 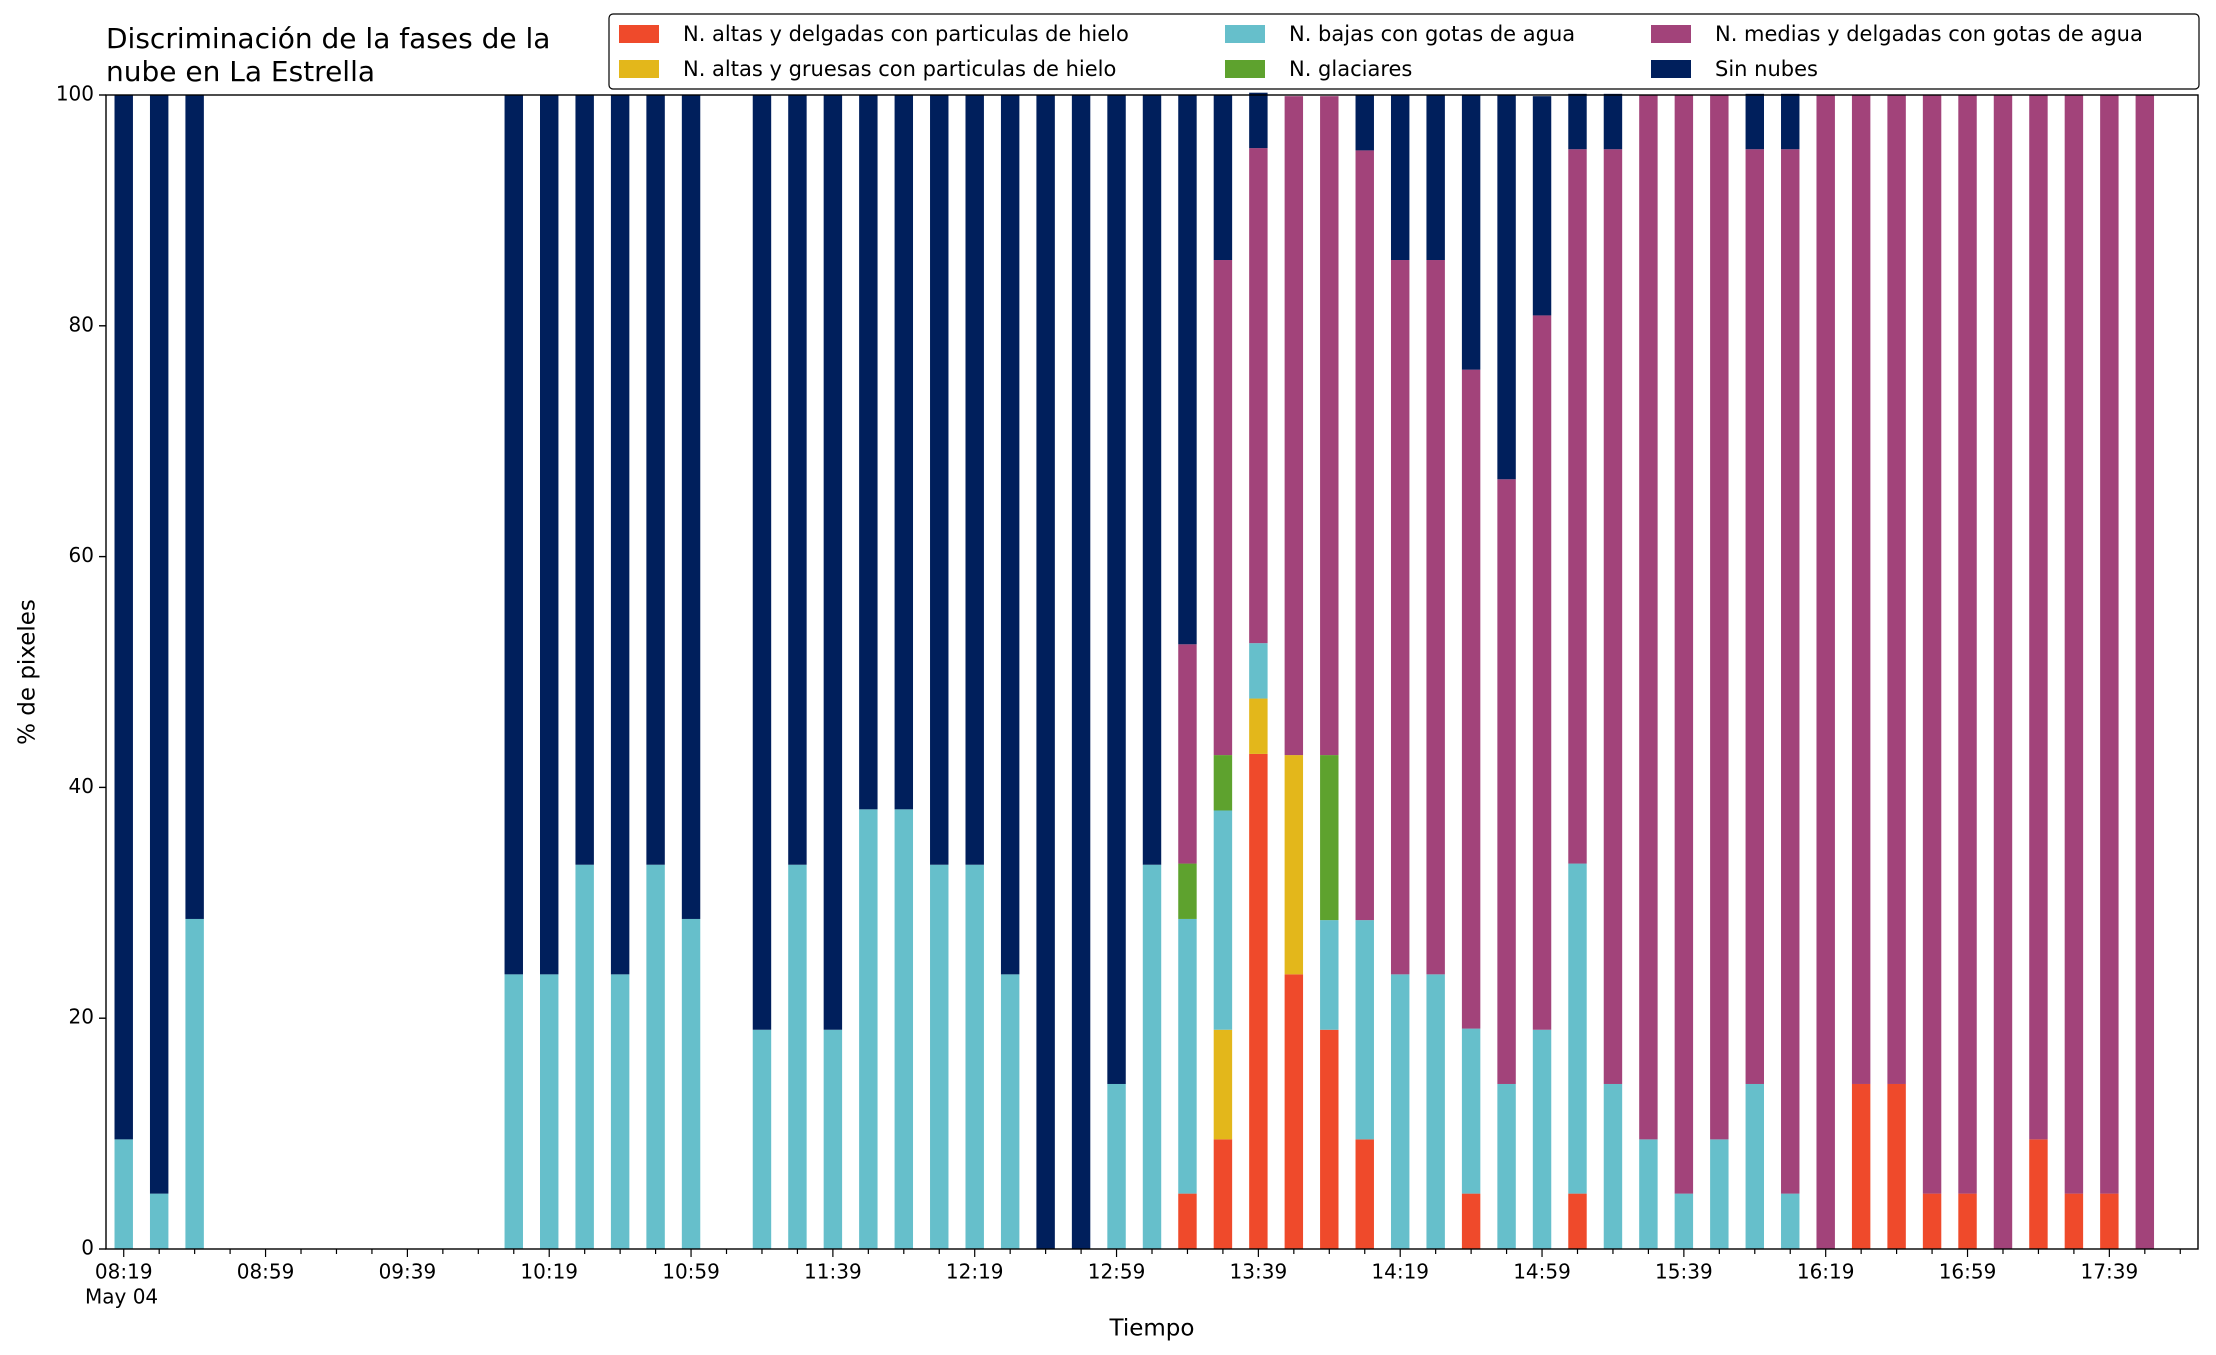 What do you see at coordinates (1152, 1329) in the screenshot?
I see `x-axis-label: Tiempo` at bounding box center [1152, 1329].